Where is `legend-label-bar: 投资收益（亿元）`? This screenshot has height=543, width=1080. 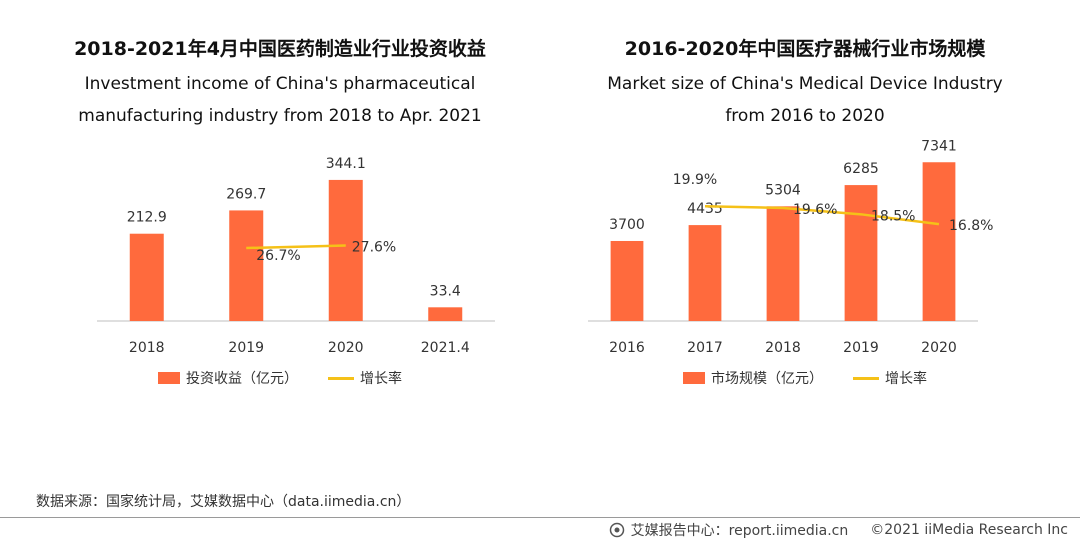 legend-label-bar: 投资收益（亿元） is located at coordinates (242, 379).